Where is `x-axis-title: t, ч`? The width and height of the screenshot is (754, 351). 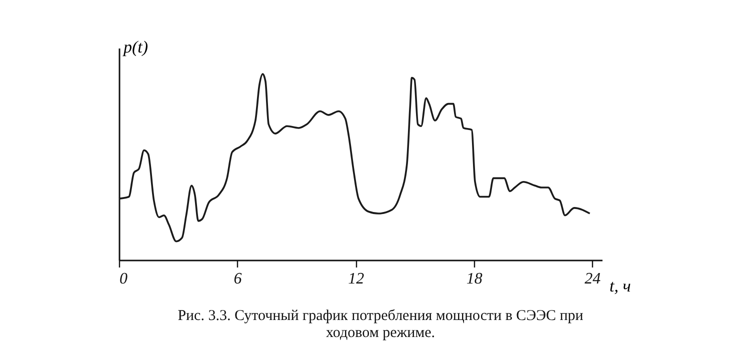
x-axis-title: t, ч is located at coordinates (620, 286).